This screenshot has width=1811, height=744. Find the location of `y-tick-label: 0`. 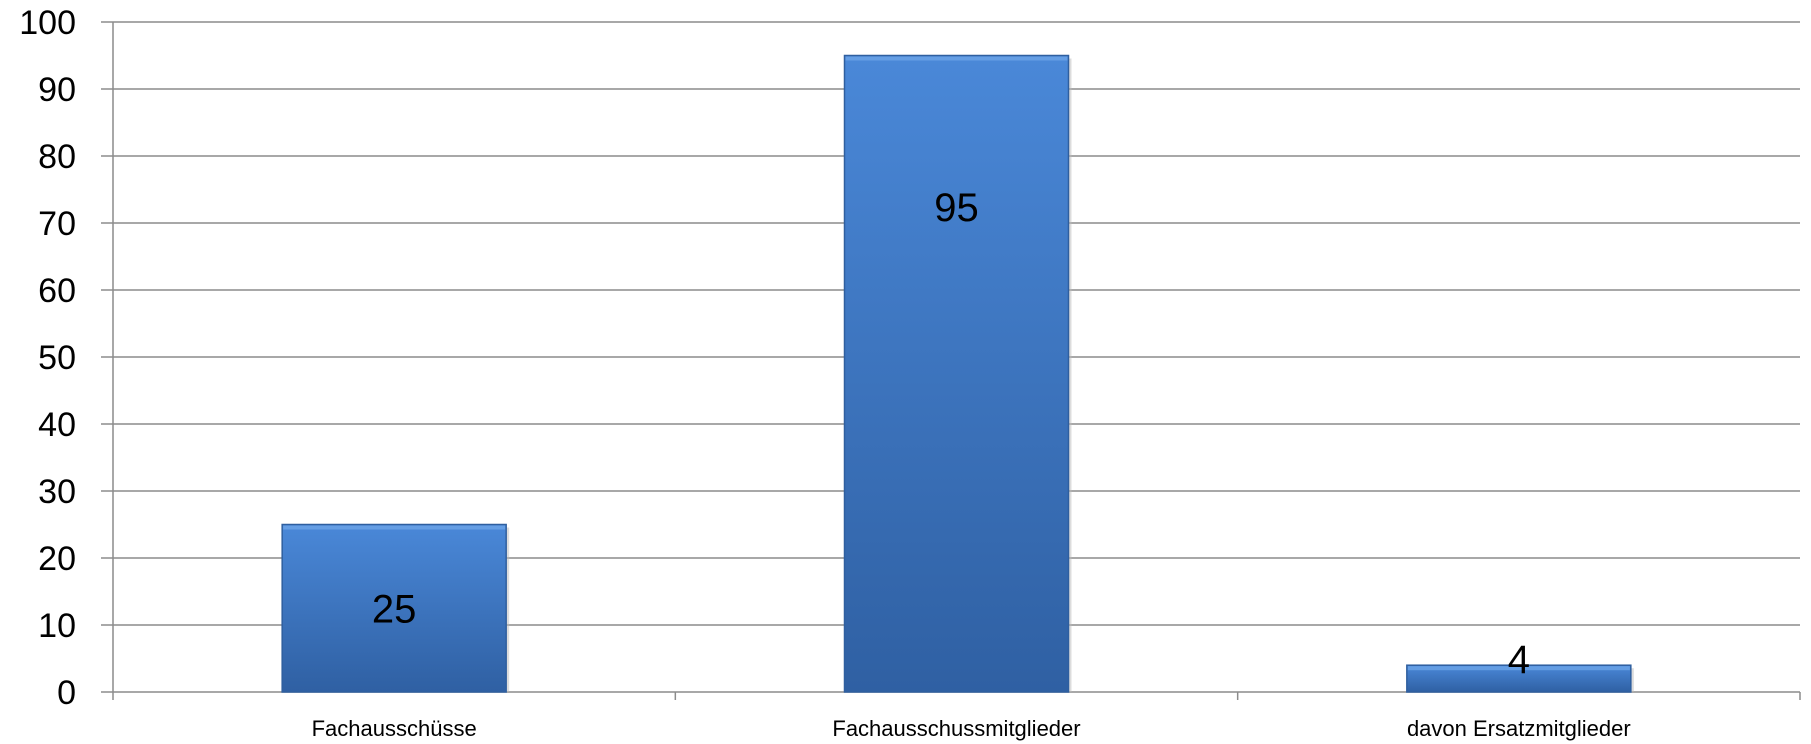

y-tick-label: 0 is located at coordinates (66, 693).